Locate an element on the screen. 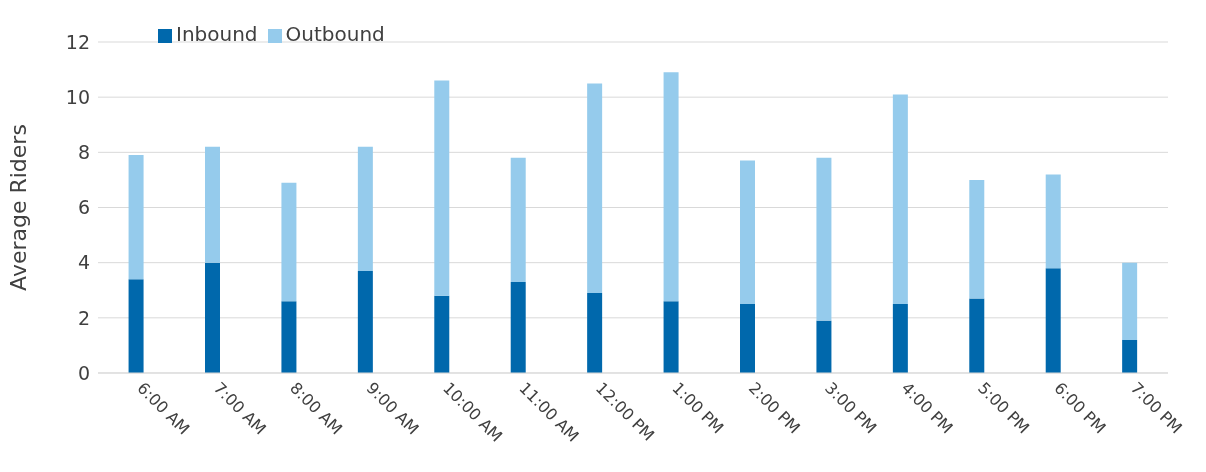 The image size is (1206, 472). legend-label: Outbound is located at coordinates (335, 34).